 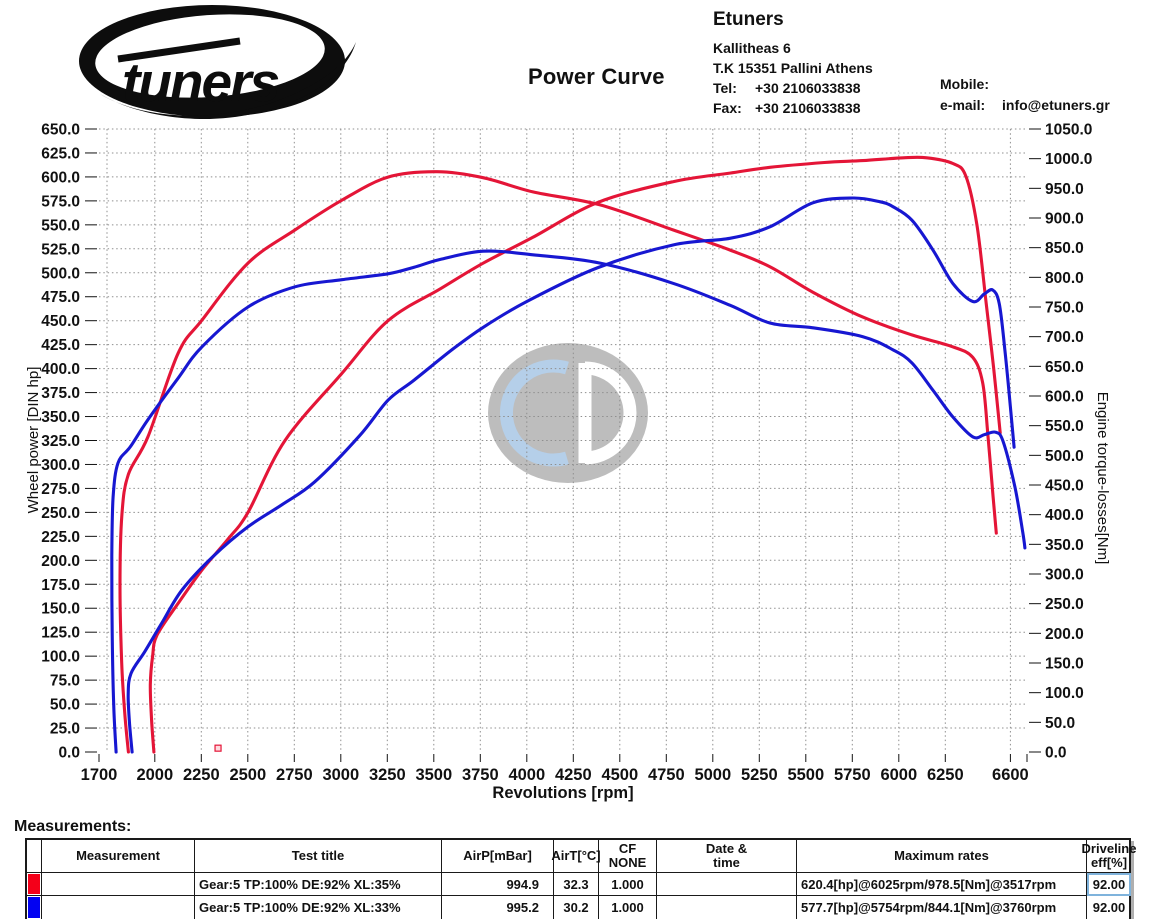 What do you see at coordinates (318, 884) in the screenshot?
I see `cell-test-title: Gear:5 TP:100% DE:92% XL:35%` at bounding box center [318, 884].